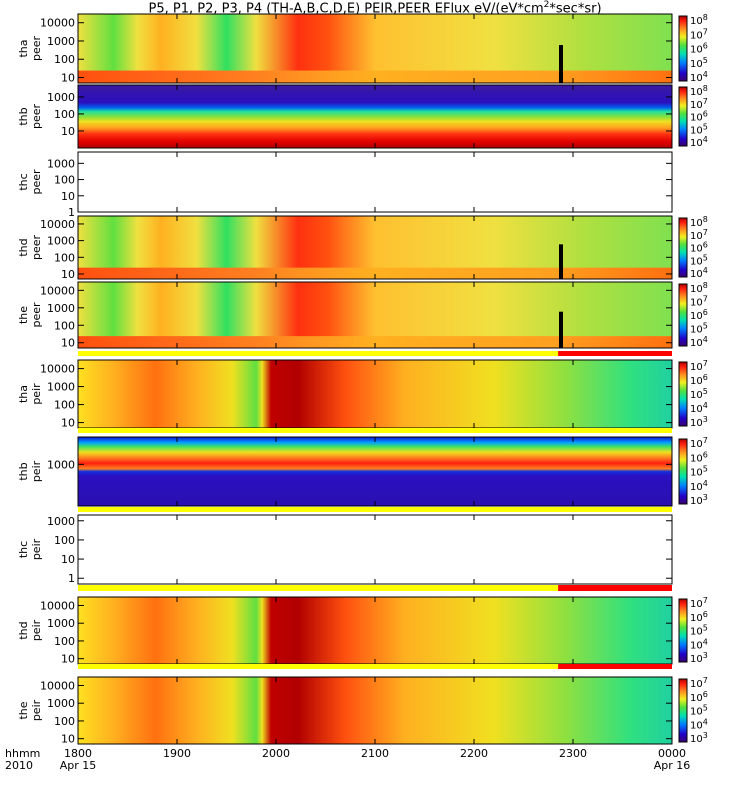  What do you see at coordinates (683, 315) in the screenshot?
I see `panel-the_peer-colorbar` at bounding box center [683, 315].